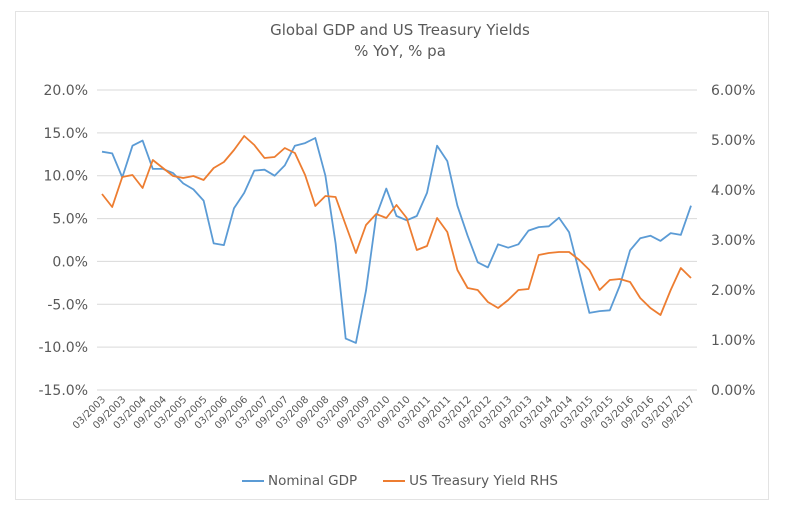 This screenshot has width=800, height=522. Describe the element at coordinates (63, 391) in the screenshot. I see `y-tick-label: -15.0%` at that location.